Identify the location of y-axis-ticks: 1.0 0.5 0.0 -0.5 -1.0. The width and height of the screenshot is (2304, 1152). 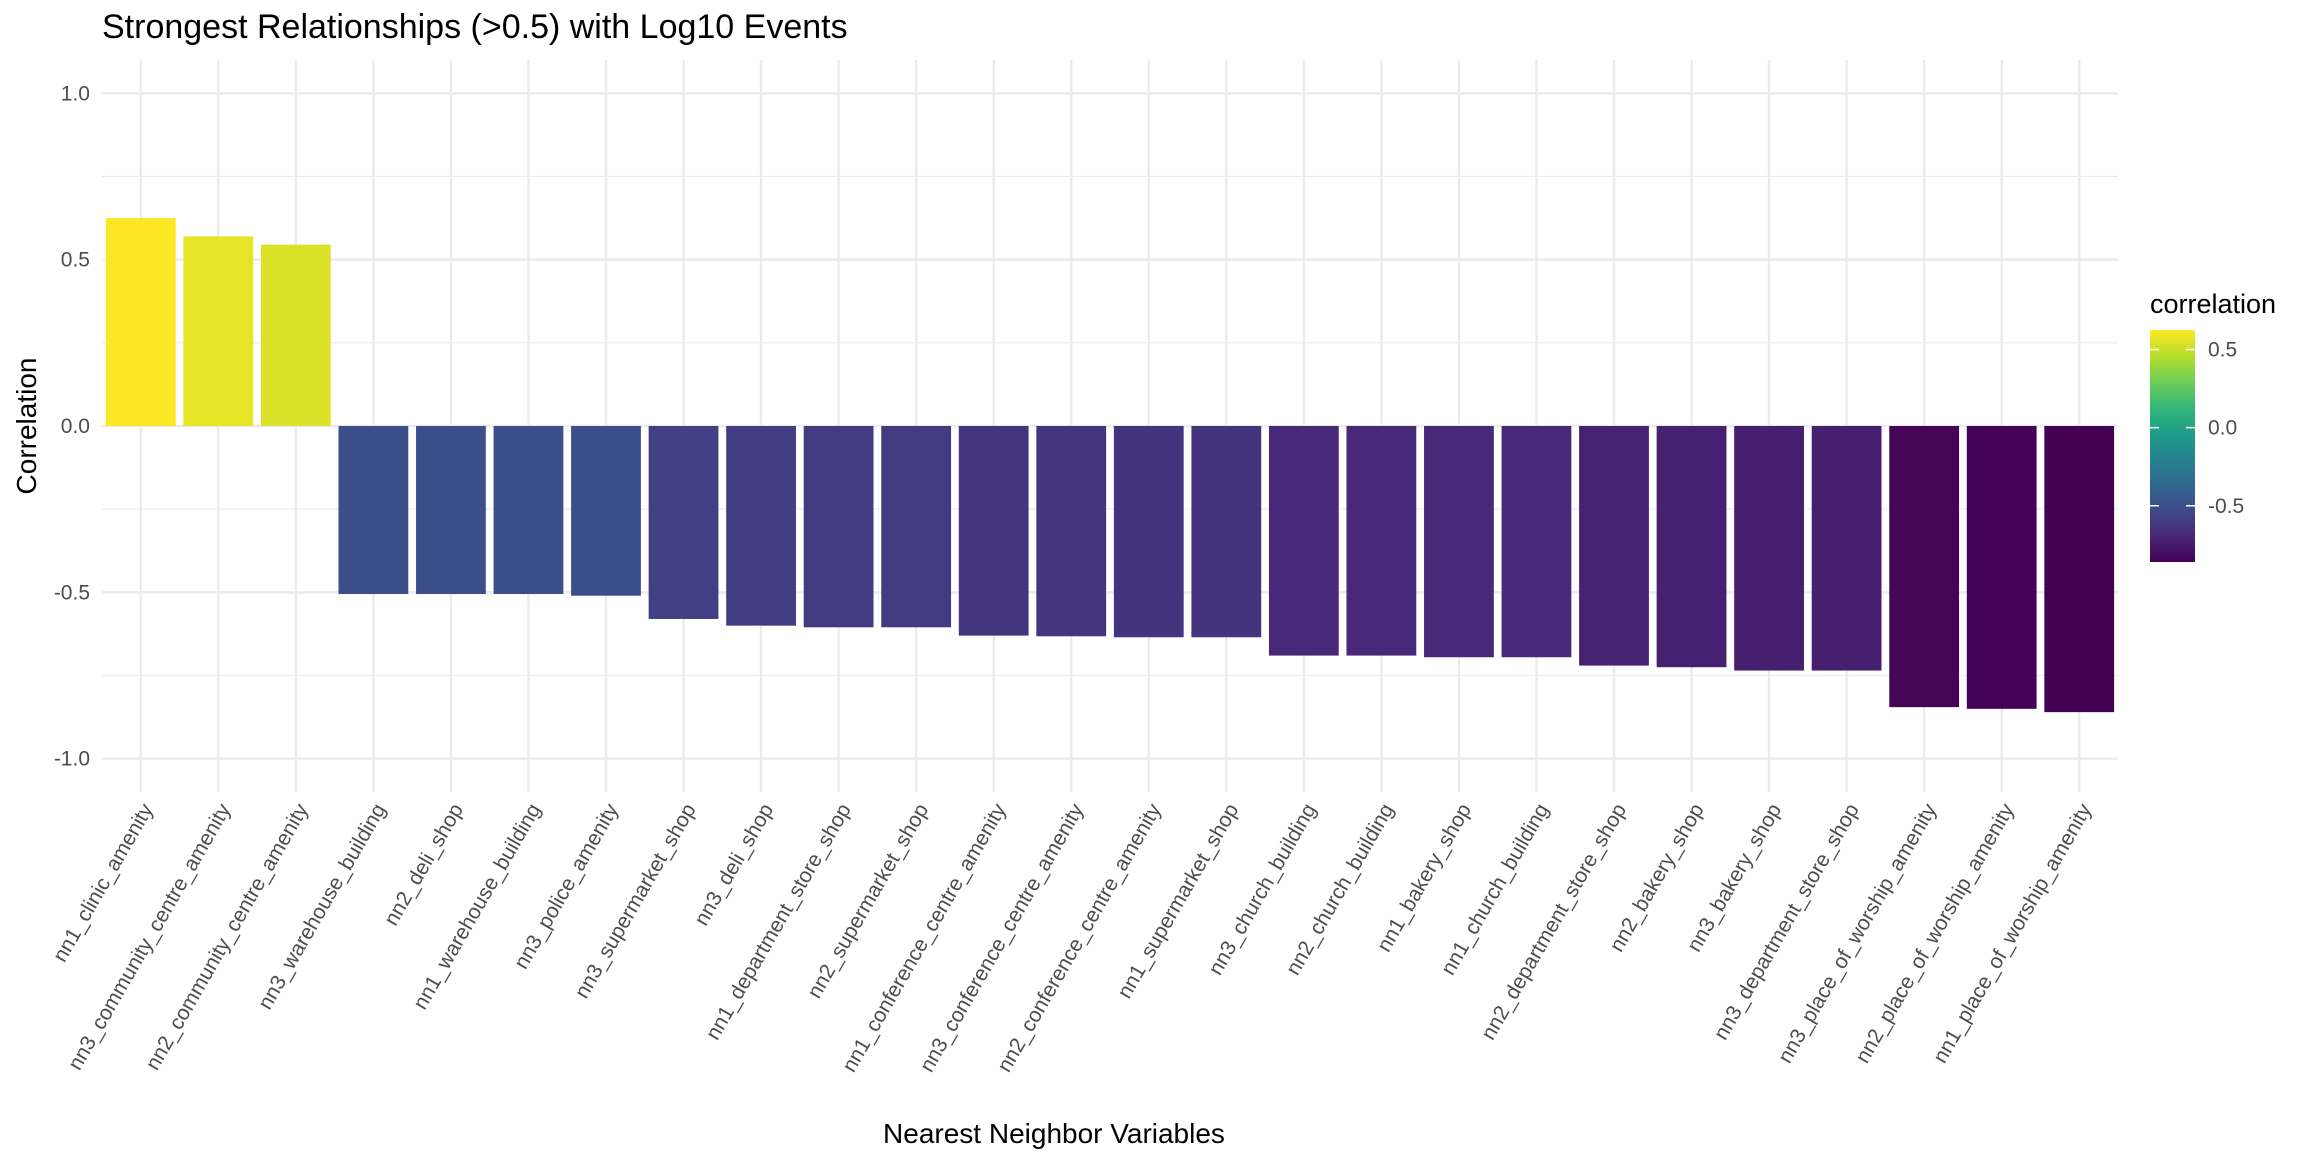
(72, 426).